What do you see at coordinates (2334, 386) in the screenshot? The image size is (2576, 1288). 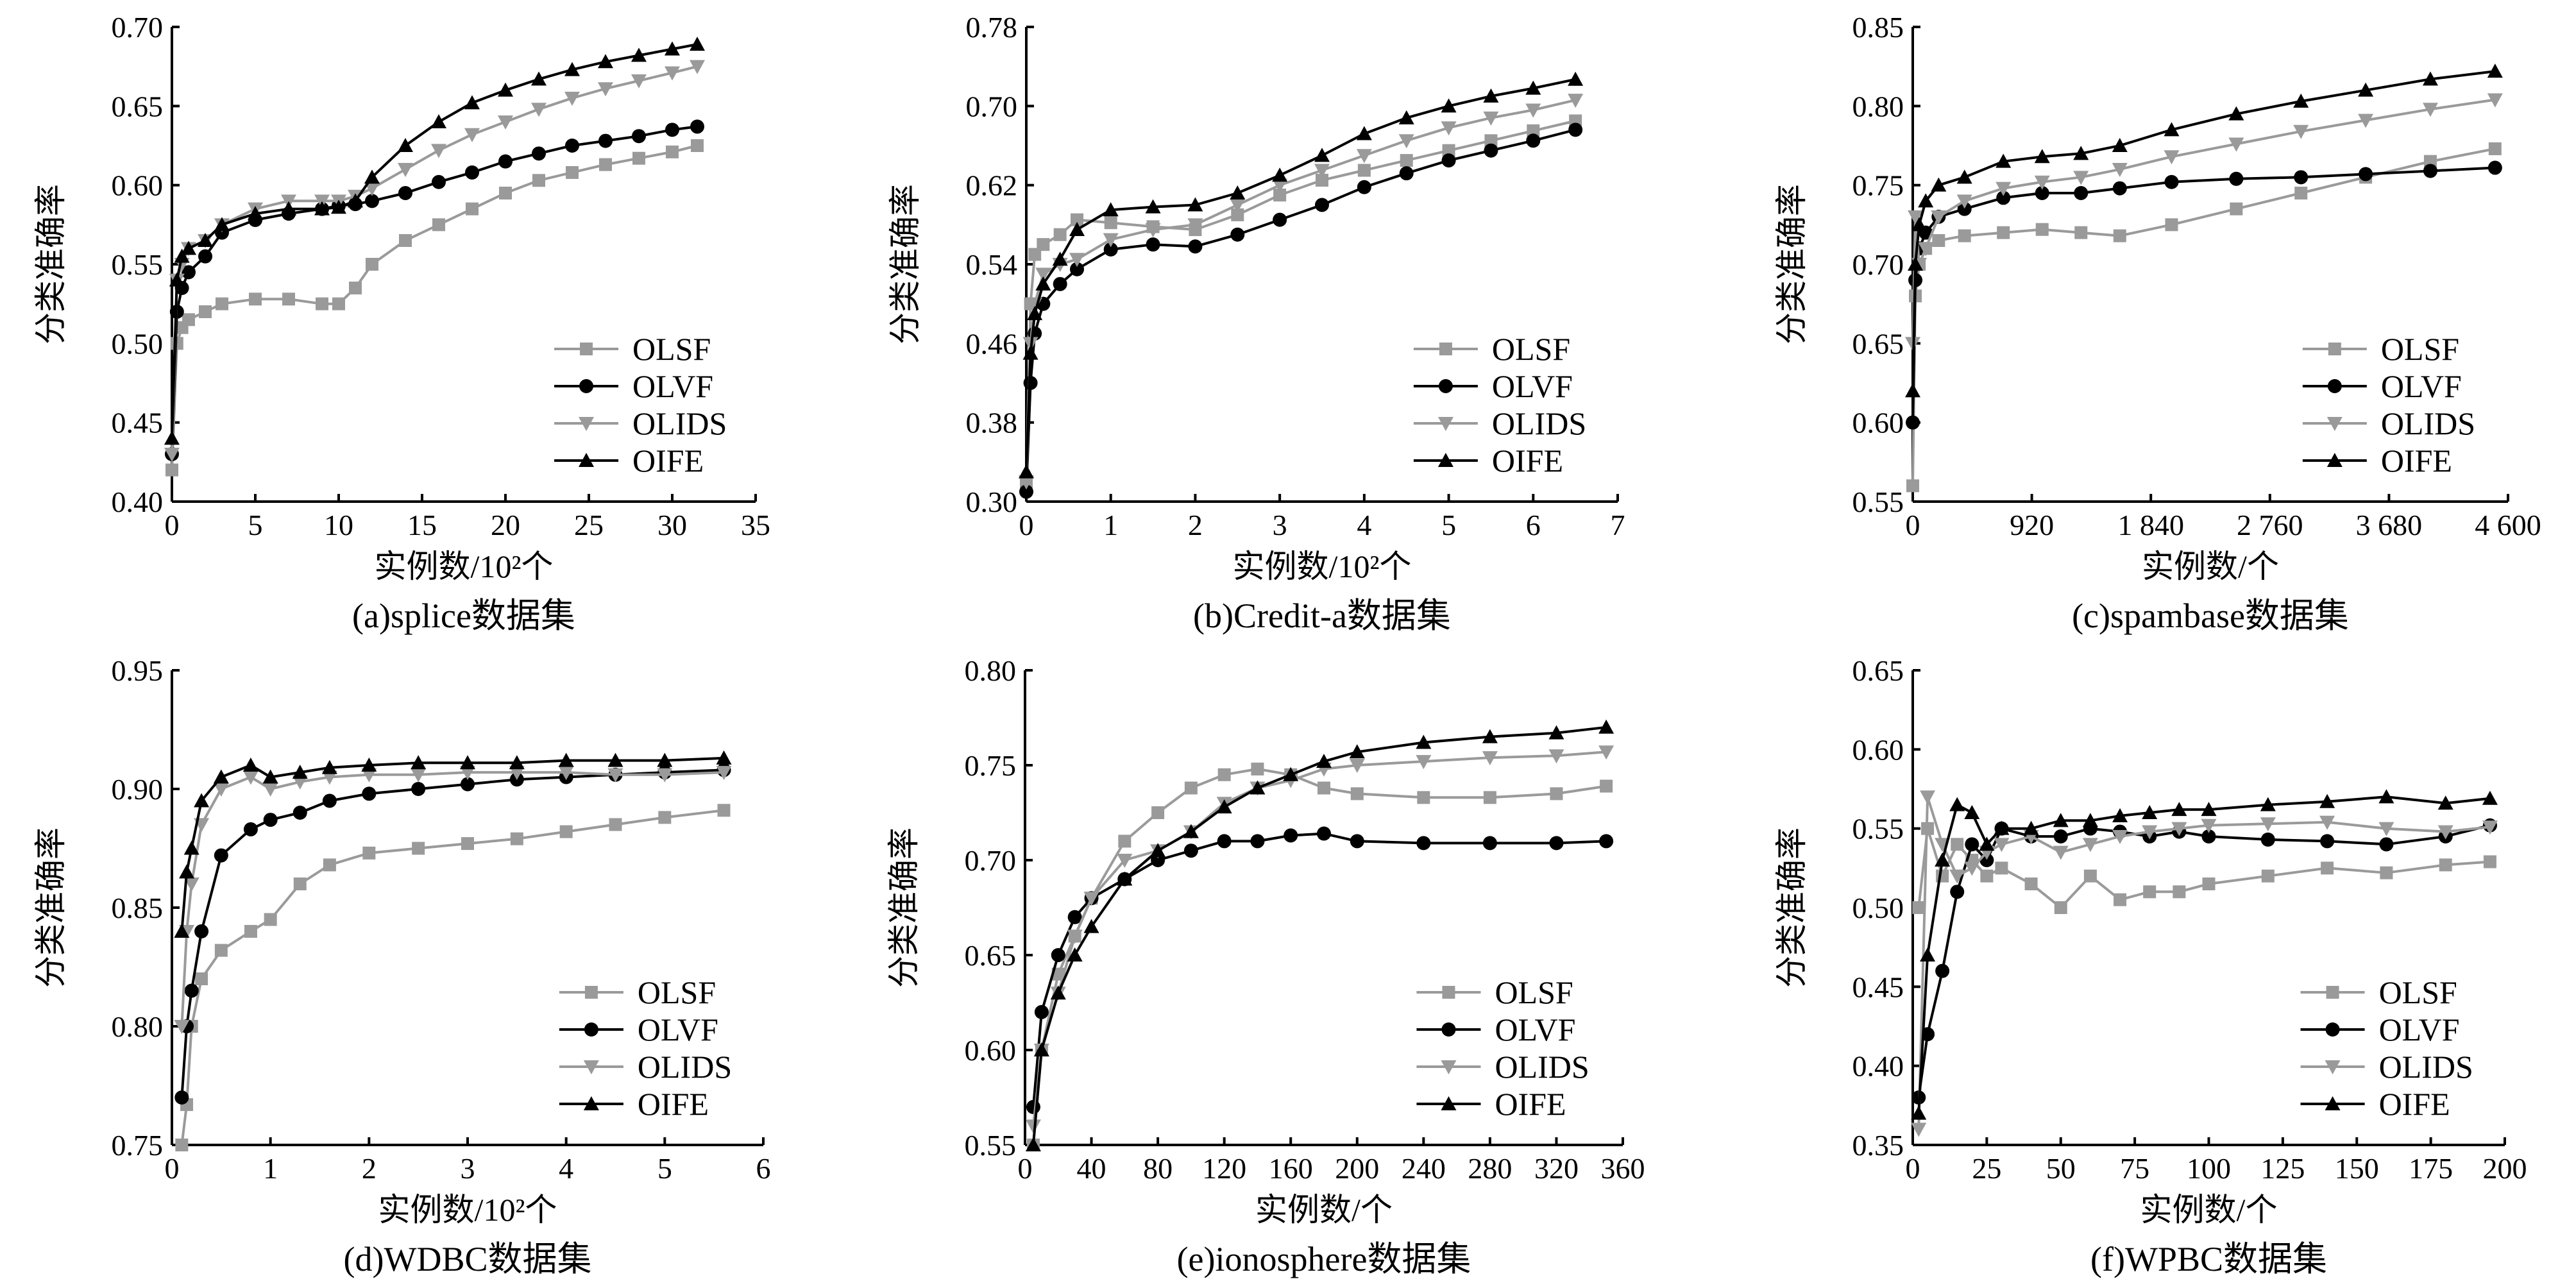 I see `legend-marker-olvf` at bounding box center [2334, 386].